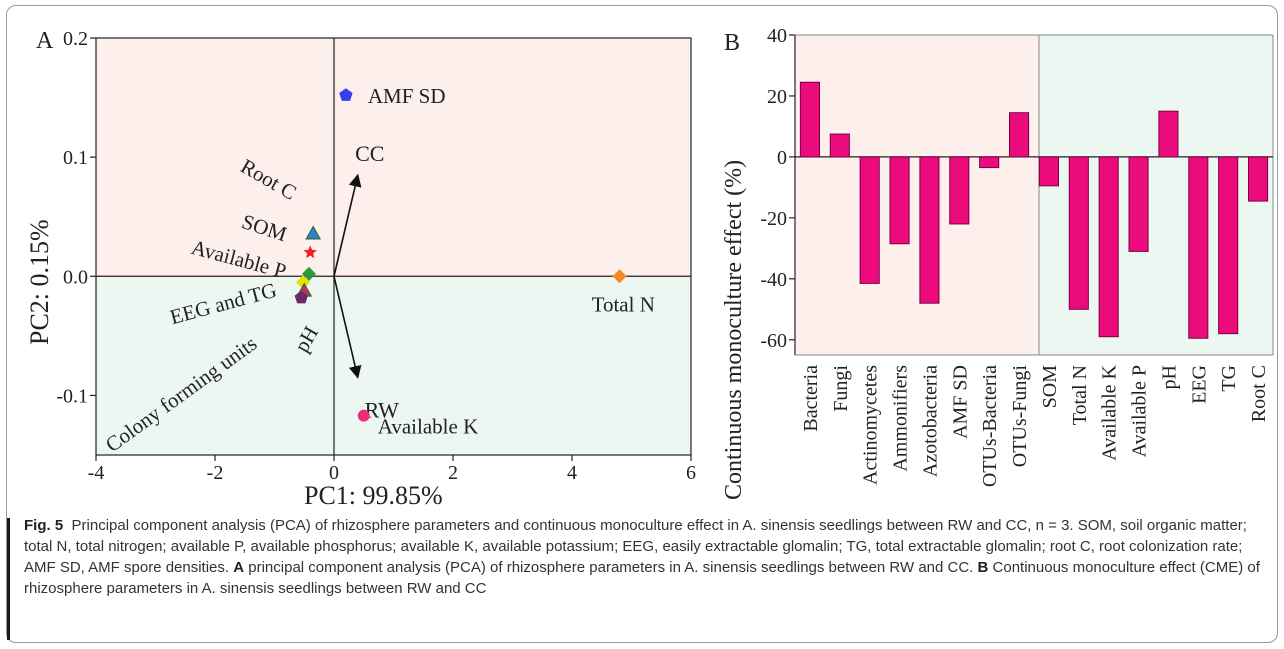 The height and width of the screenshot is (649, 1284). What do you see at coordinates (782, 158) in the screenshot?
I see `cme-y-tick-label: 0` at bounding box center [782, 158].